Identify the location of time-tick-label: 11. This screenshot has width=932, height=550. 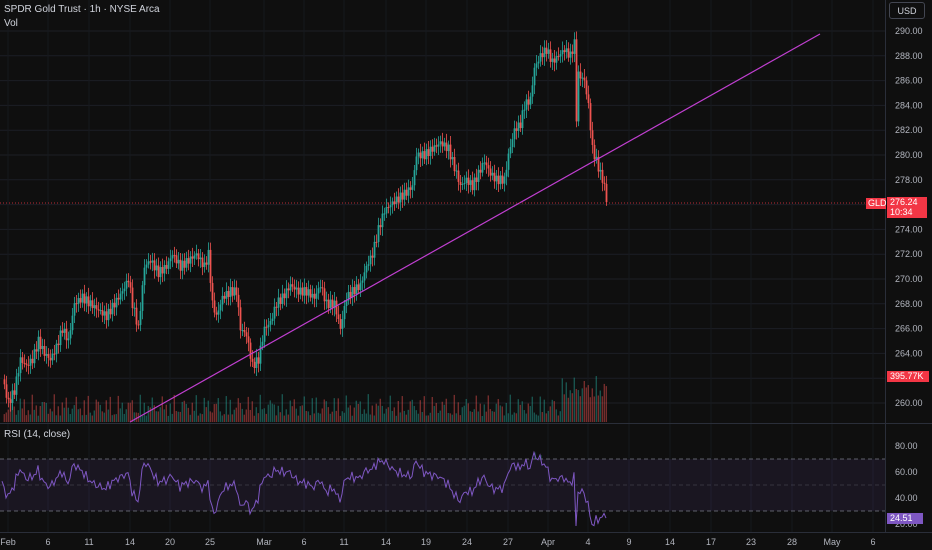
(88, 542).